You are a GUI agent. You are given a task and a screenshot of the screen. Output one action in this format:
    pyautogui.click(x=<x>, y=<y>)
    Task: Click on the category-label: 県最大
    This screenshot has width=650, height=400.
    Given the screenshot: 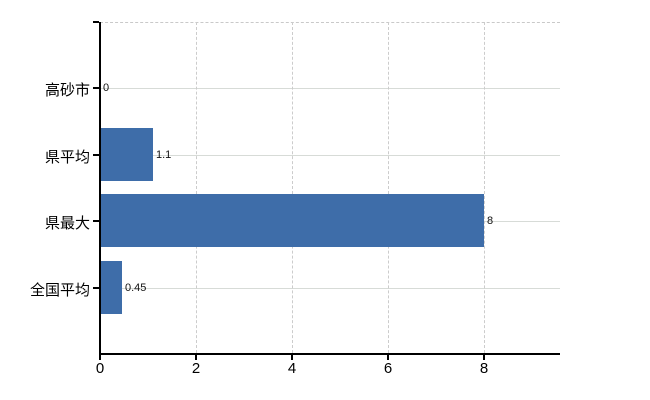 What is the action you would take?
    pyautogui.click(x=67, y=223)
    